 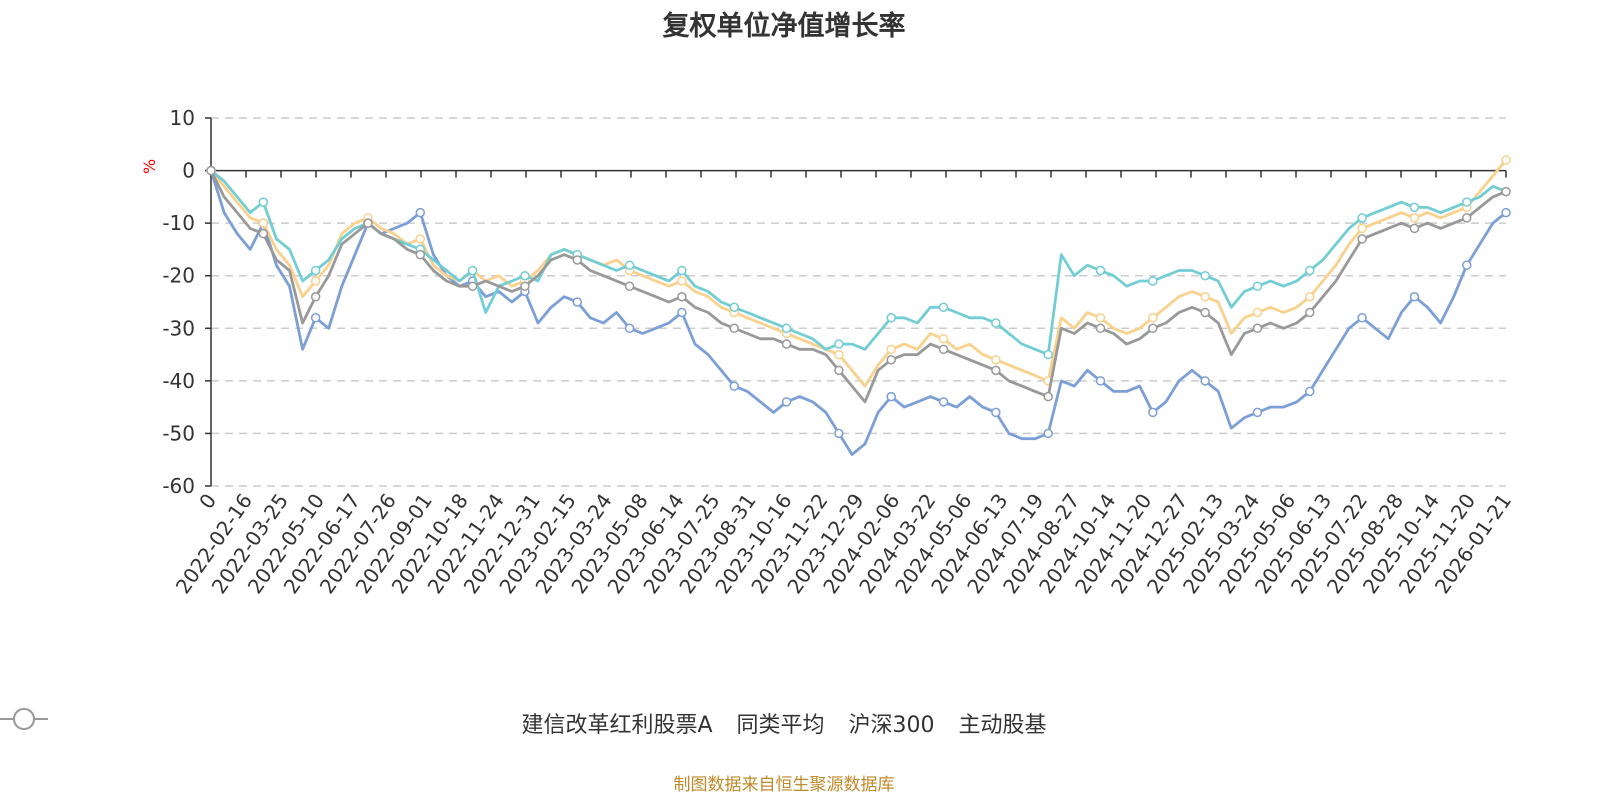 What do you see at coordinates (178, 433) in the screenshot?
I see `y-tick-label: -50` at bounding box center [178, 433].